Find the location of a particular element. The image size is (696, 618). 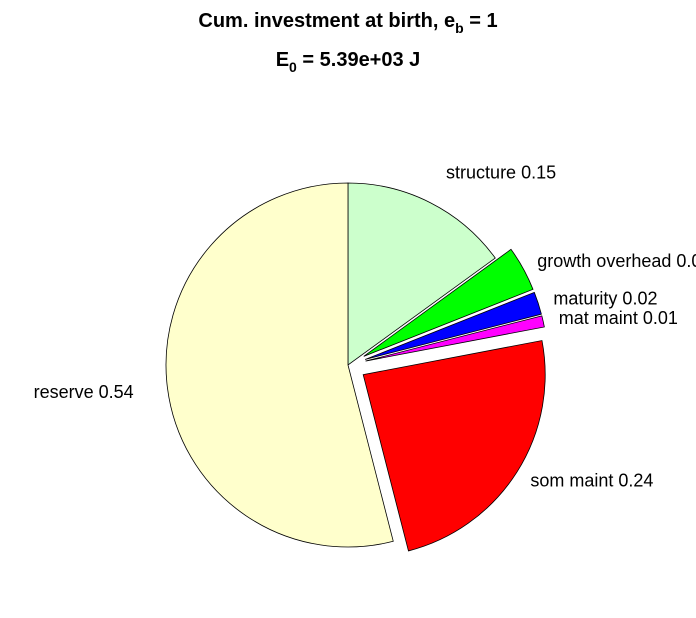

pie-slice-maturity is located at coordinates (453, 325).